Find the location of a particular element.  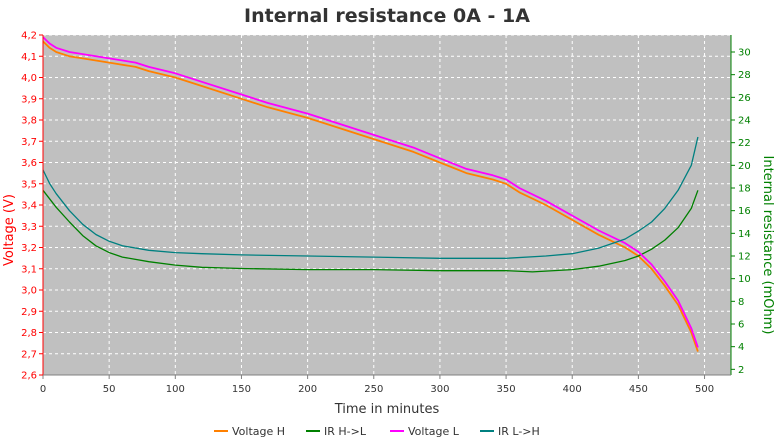

y-left-tick-label: 2,6 is located at coordinates (29, 376).